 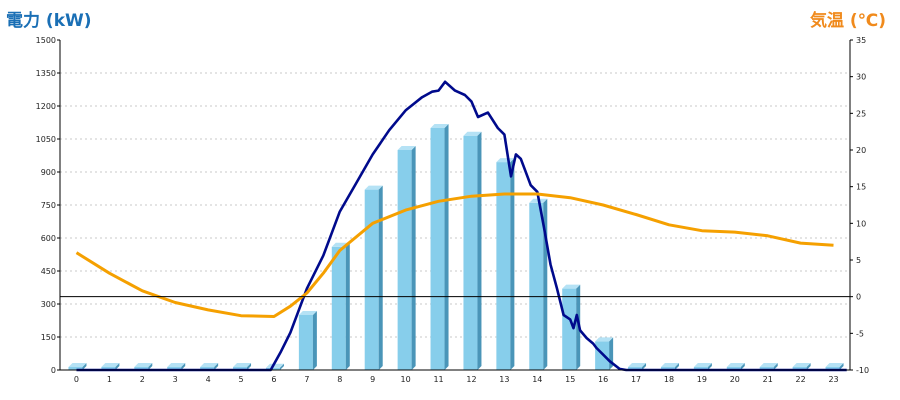 What do you see at coordinates (504, 379) in the screenshot?
I see `x-tick-label: 13` at bounding box center [504, 379].